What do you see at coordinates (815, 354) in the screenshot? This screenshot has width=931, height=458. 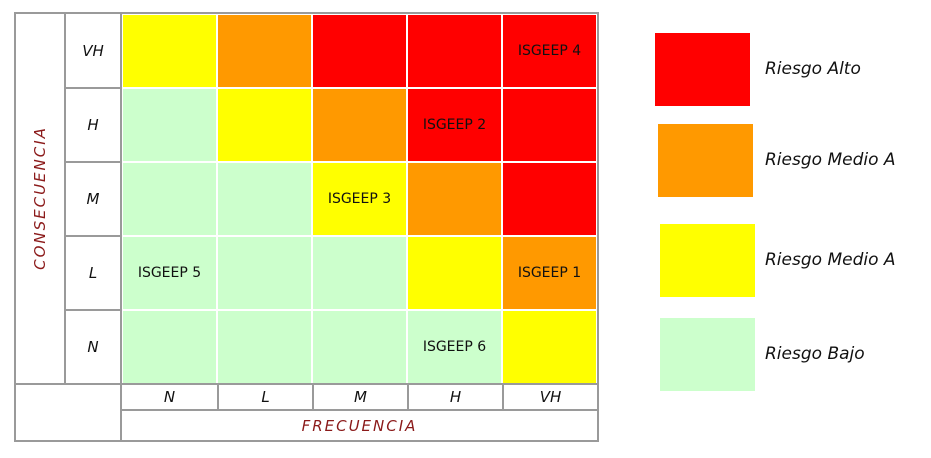 I see `legend-label: Riesgo Bajo` at bounding box center [815, 354].